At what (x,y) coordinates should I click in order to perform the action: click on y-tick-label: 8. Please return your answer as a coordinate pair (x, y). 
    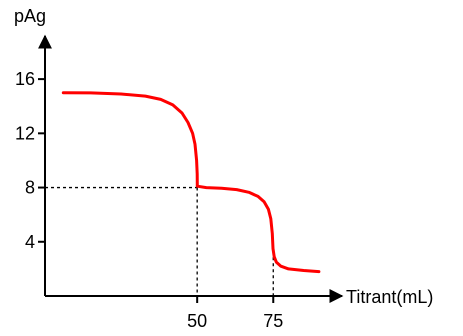
    Looking at the image, I should click on (30, 188).